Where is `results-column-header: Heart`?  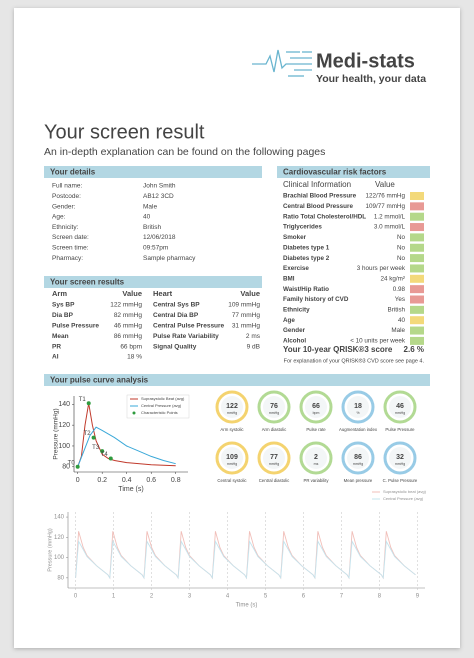
results-column-header: Heart is located at coordinates (163, 293).